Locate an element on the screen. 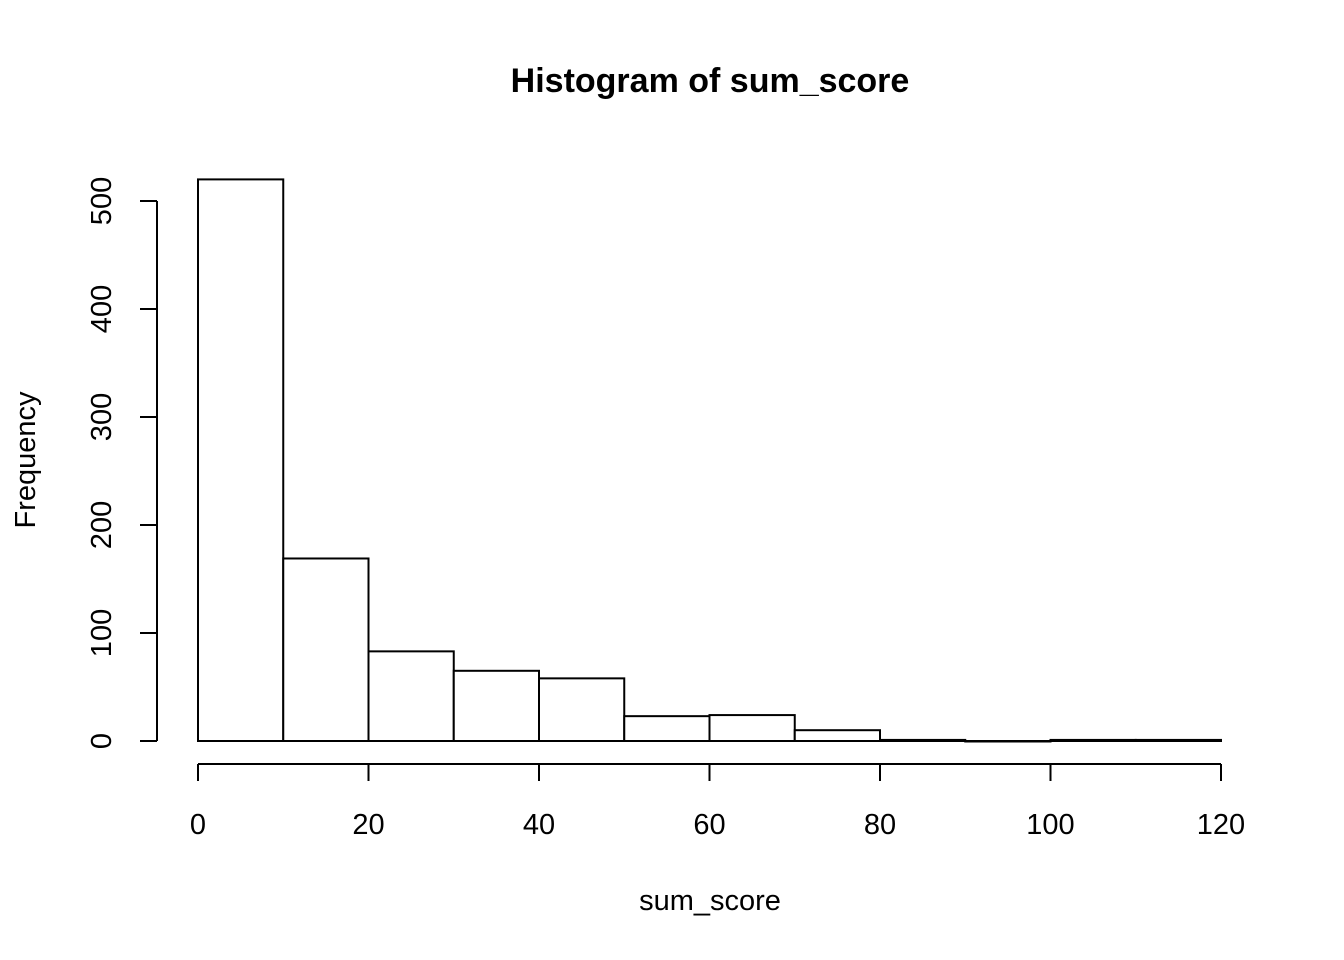  x-tick-label-40: 40 is located at coordinates (539, 825).